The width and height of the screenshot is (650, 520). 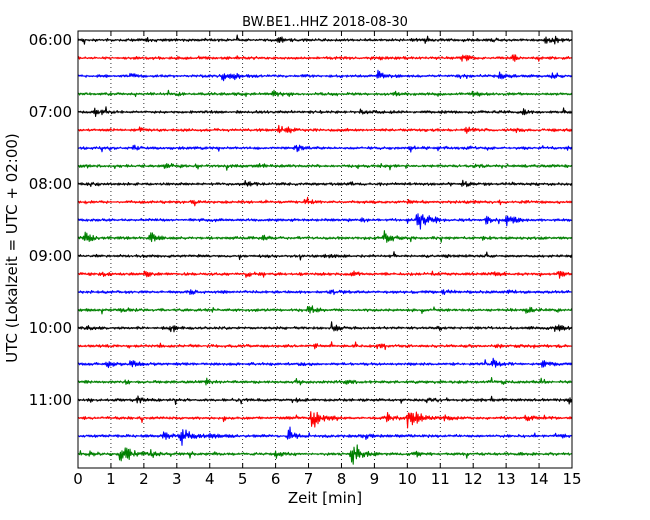 What do you see at coordinates (50, 40) in the screenshot?
I see `y-tick-label: 06:00` at bounding box center [50, 40].